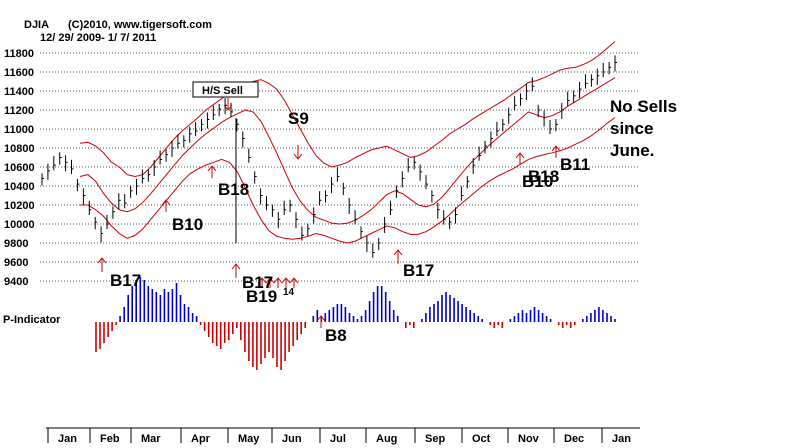 The height and width of the screenshot is (448, 800). I want to click on hs-sell-label: H/S Sell, so click(222, 91).